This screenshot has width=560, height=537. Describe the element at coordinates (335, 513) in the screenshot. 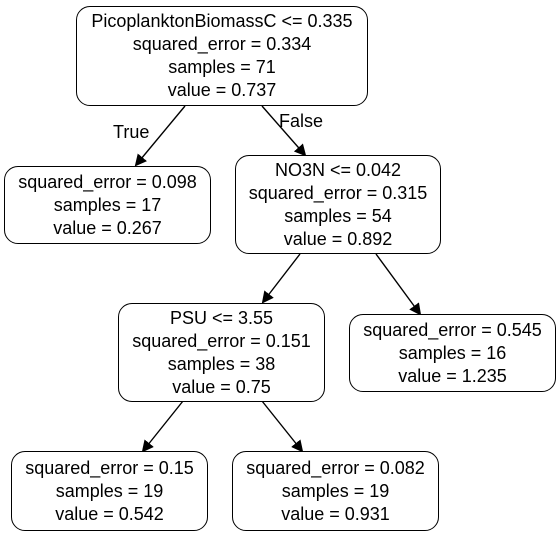

I see `node-value: value = 0.931` at that location.